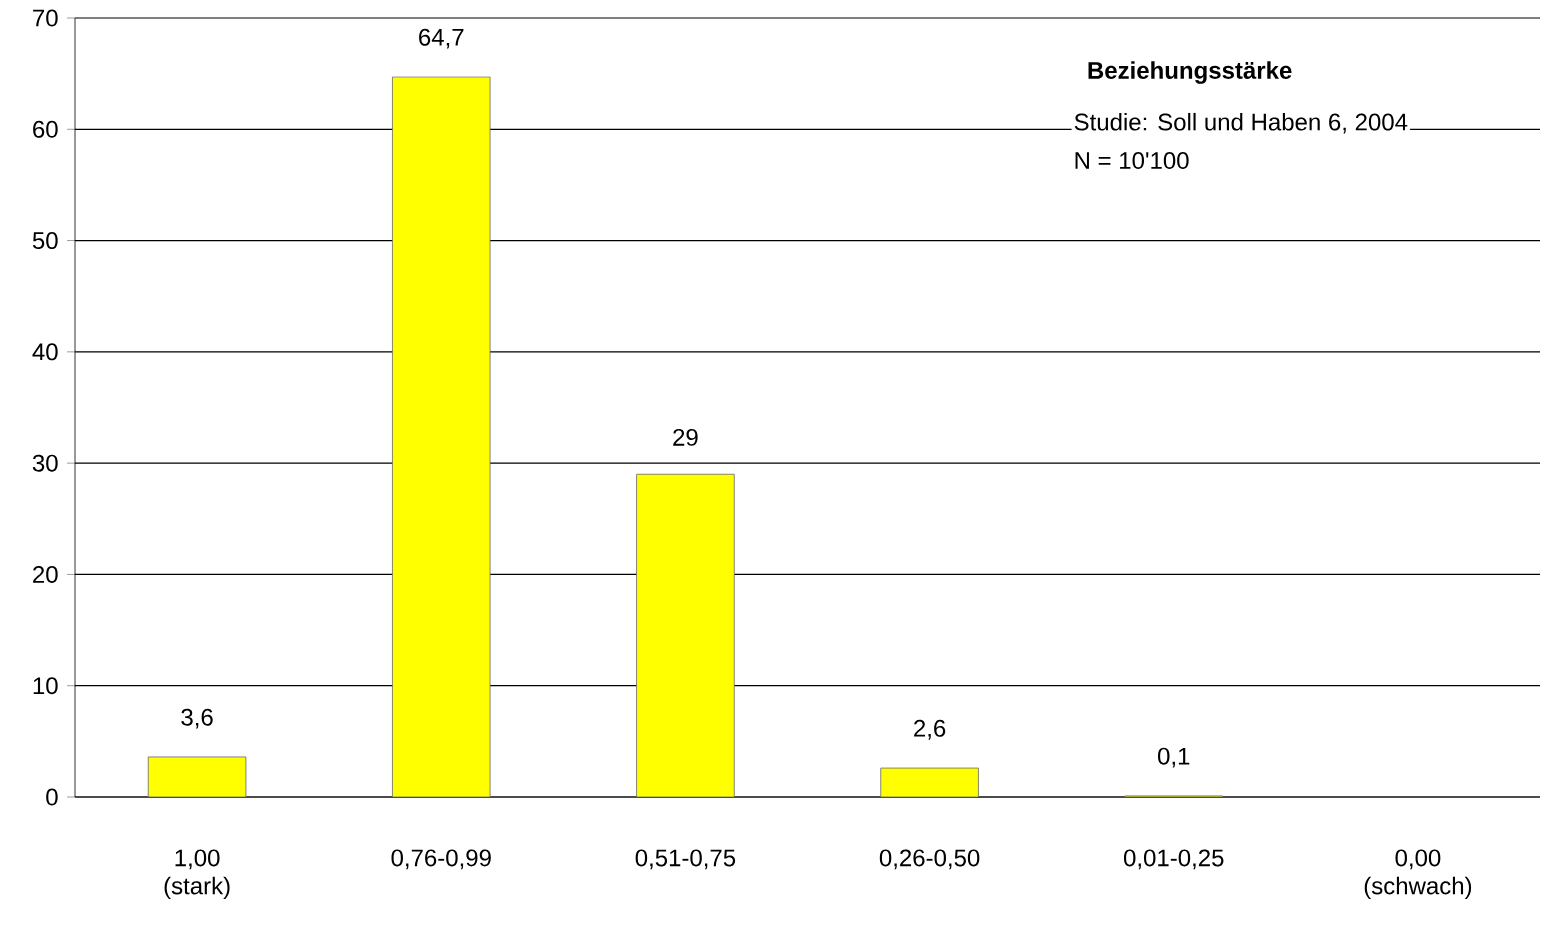 The height and width of the screenshot is (949, 1567). Describe the element at coordinates (45, 241) in the screenshot. I see `y-tick-label: 50` at that location.